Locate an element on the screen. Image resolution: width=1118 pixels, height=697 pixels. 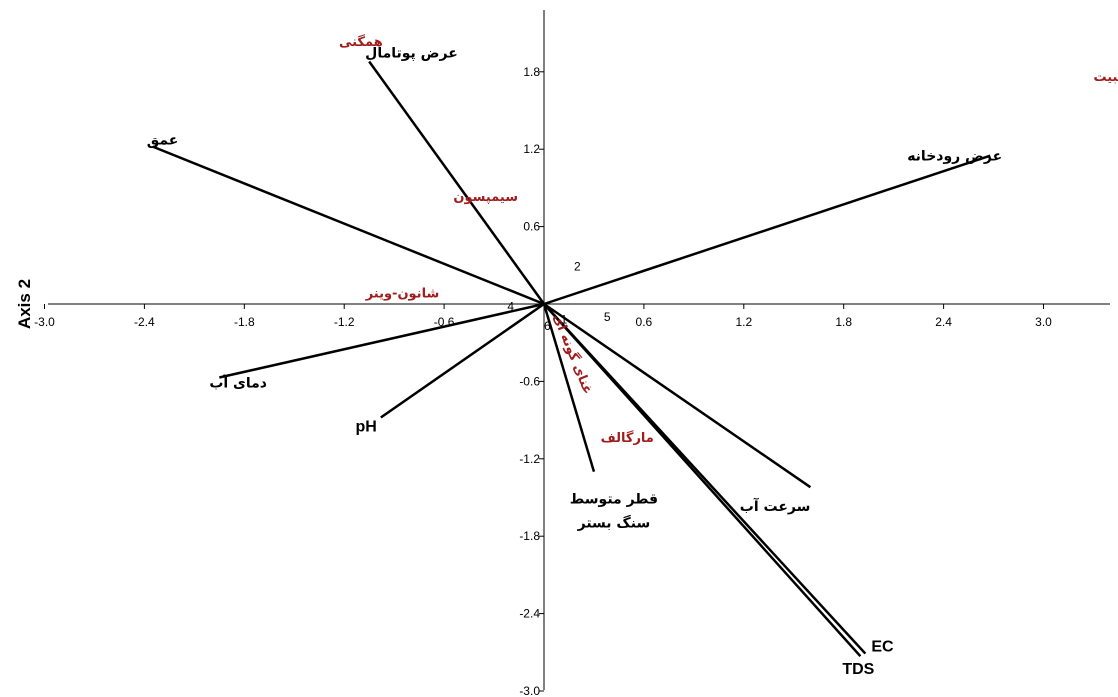
y-tick-label: 1.8 is located at coordinates (531, 72).